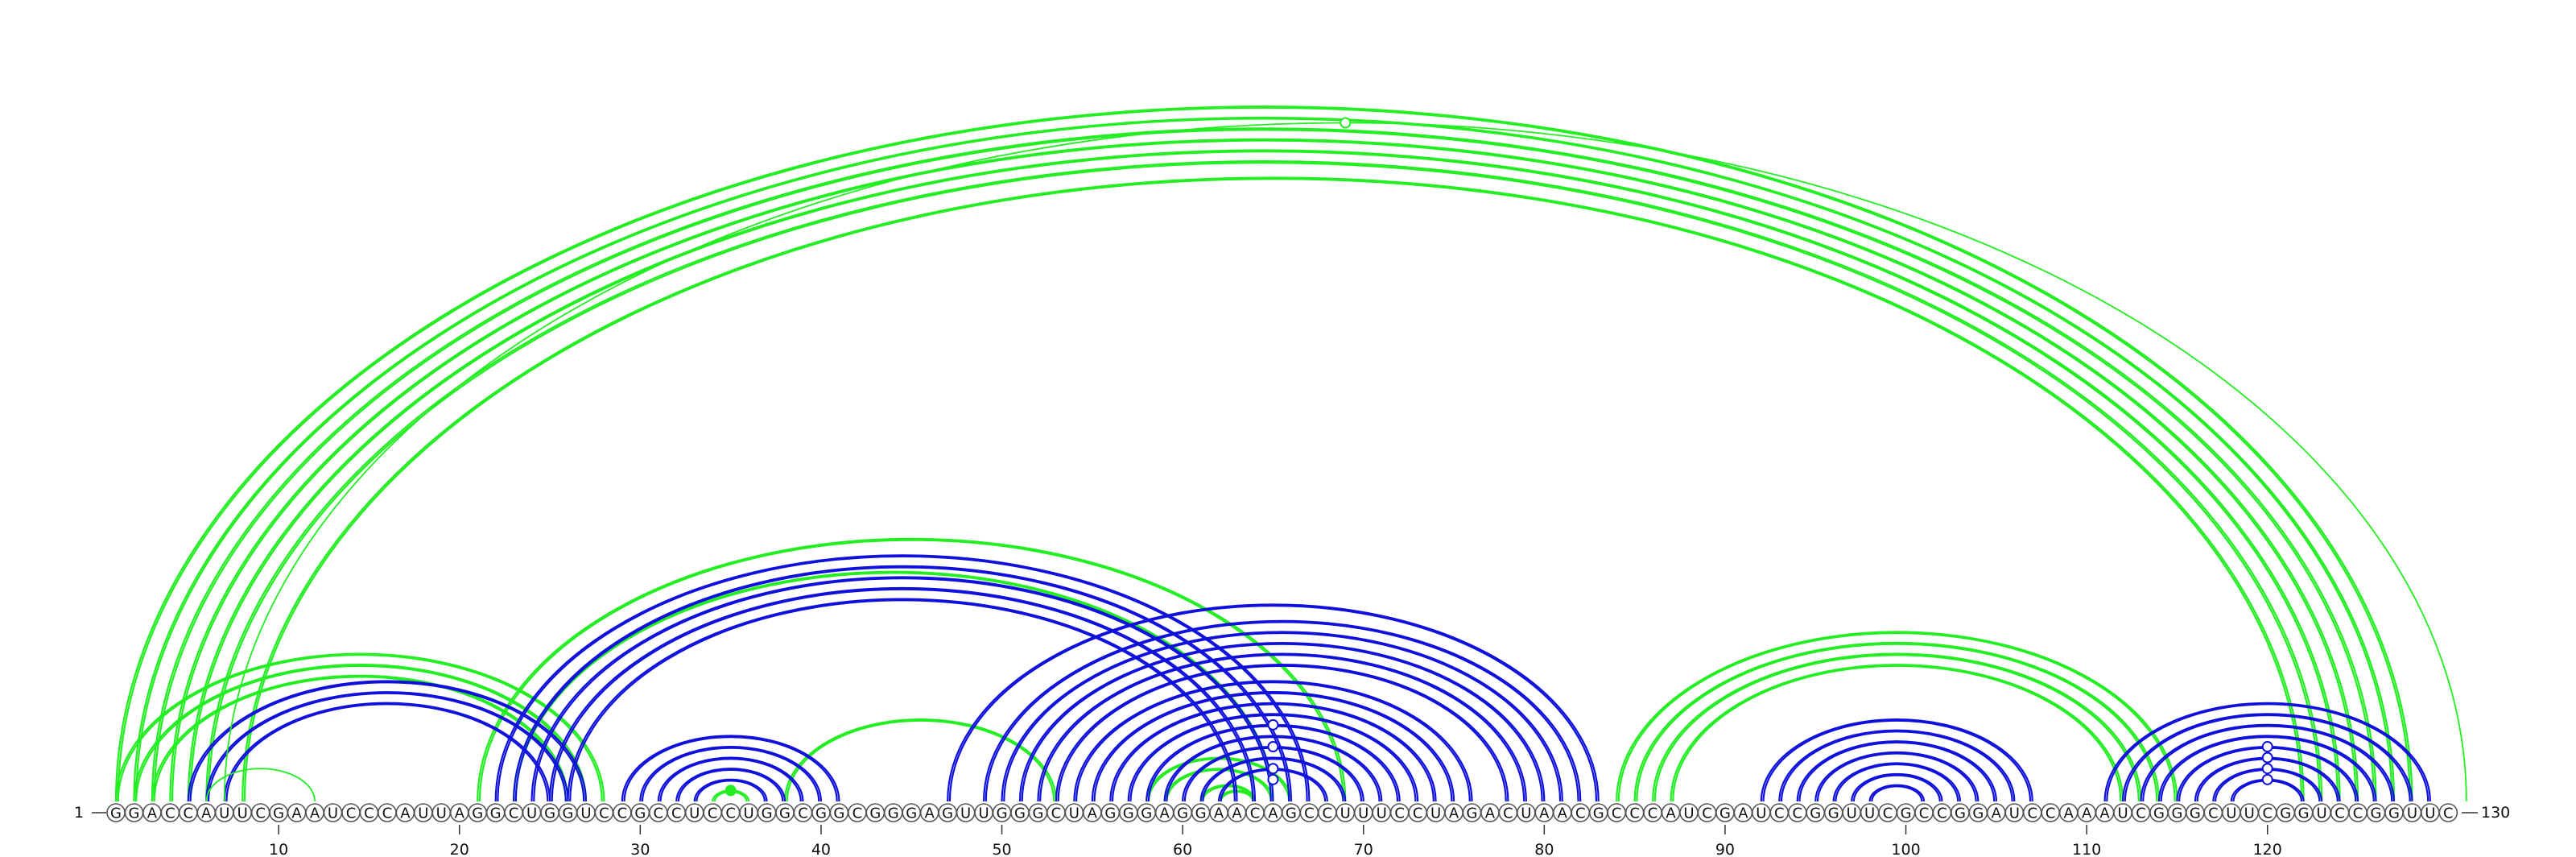  What do you see at coordinates (2267, 849) in the screenshot?
I see `tick-label: 120` at bounding box center [2267, 849].